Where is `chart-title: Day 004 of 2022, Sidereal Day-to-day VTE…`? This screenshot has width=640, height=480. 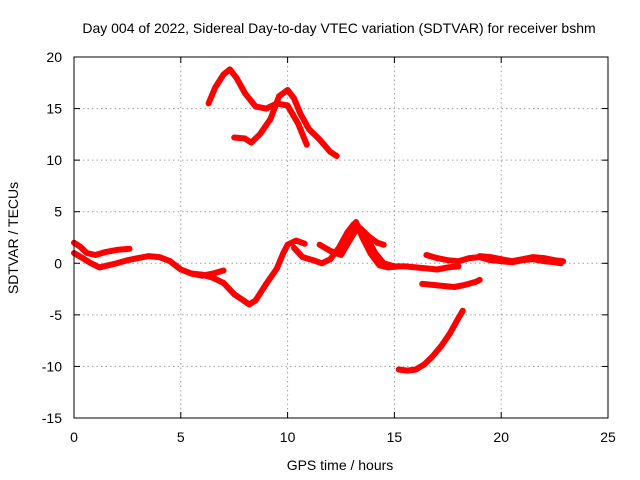 chart-title: Day 004 of 2022, Sidereal Day-to-day VTE… is located at coordinates (338, 28).